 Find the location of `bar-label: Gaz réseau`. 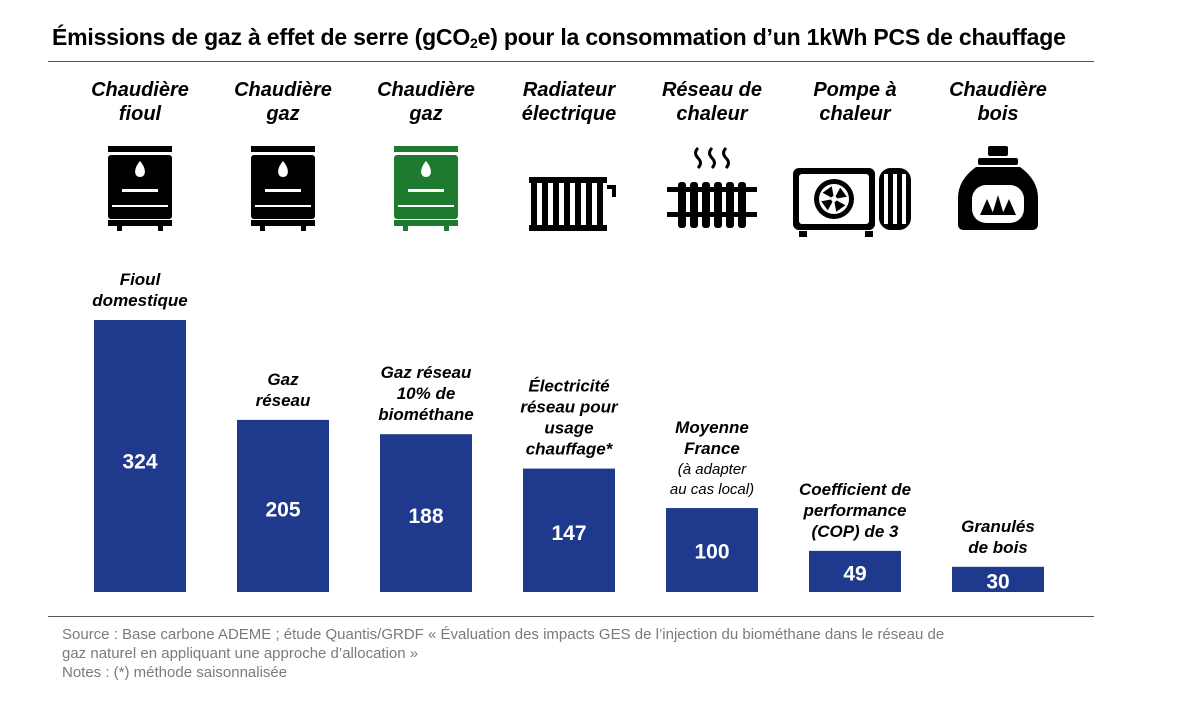

bar-label: Gaz réseau is located at coordinates (283, 390).